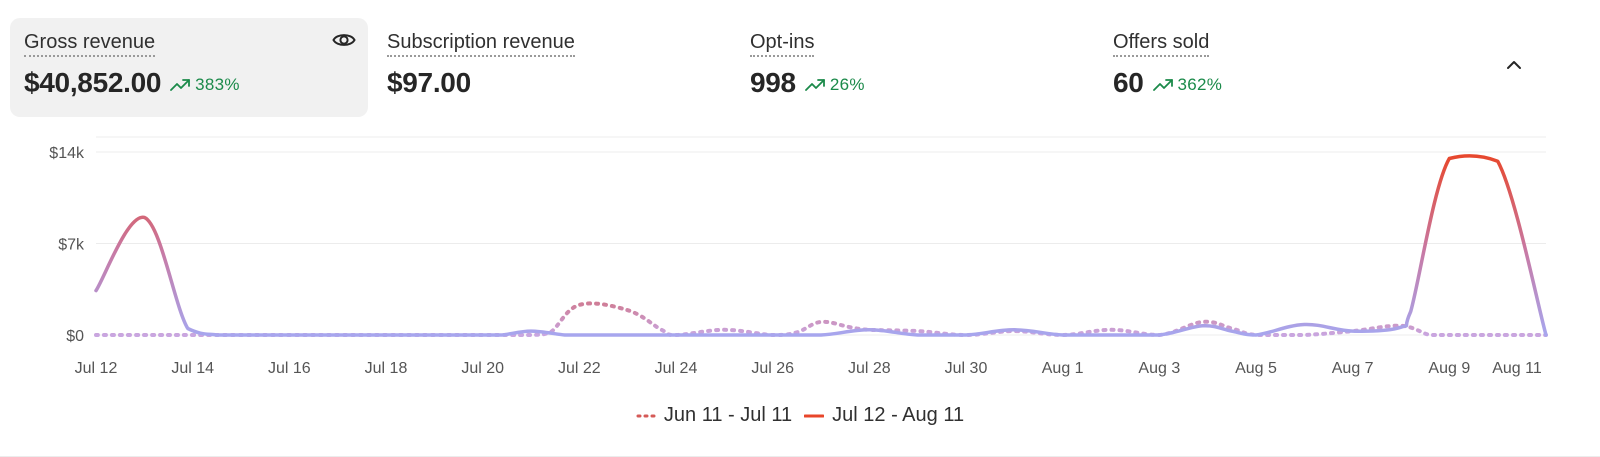 The image size is (1600, 457). Describe the element at coordinates (189, 67) in the screenshot. I see `metric-card-gross-revenue: Gross revenue $40,852.00 383%` at that location.